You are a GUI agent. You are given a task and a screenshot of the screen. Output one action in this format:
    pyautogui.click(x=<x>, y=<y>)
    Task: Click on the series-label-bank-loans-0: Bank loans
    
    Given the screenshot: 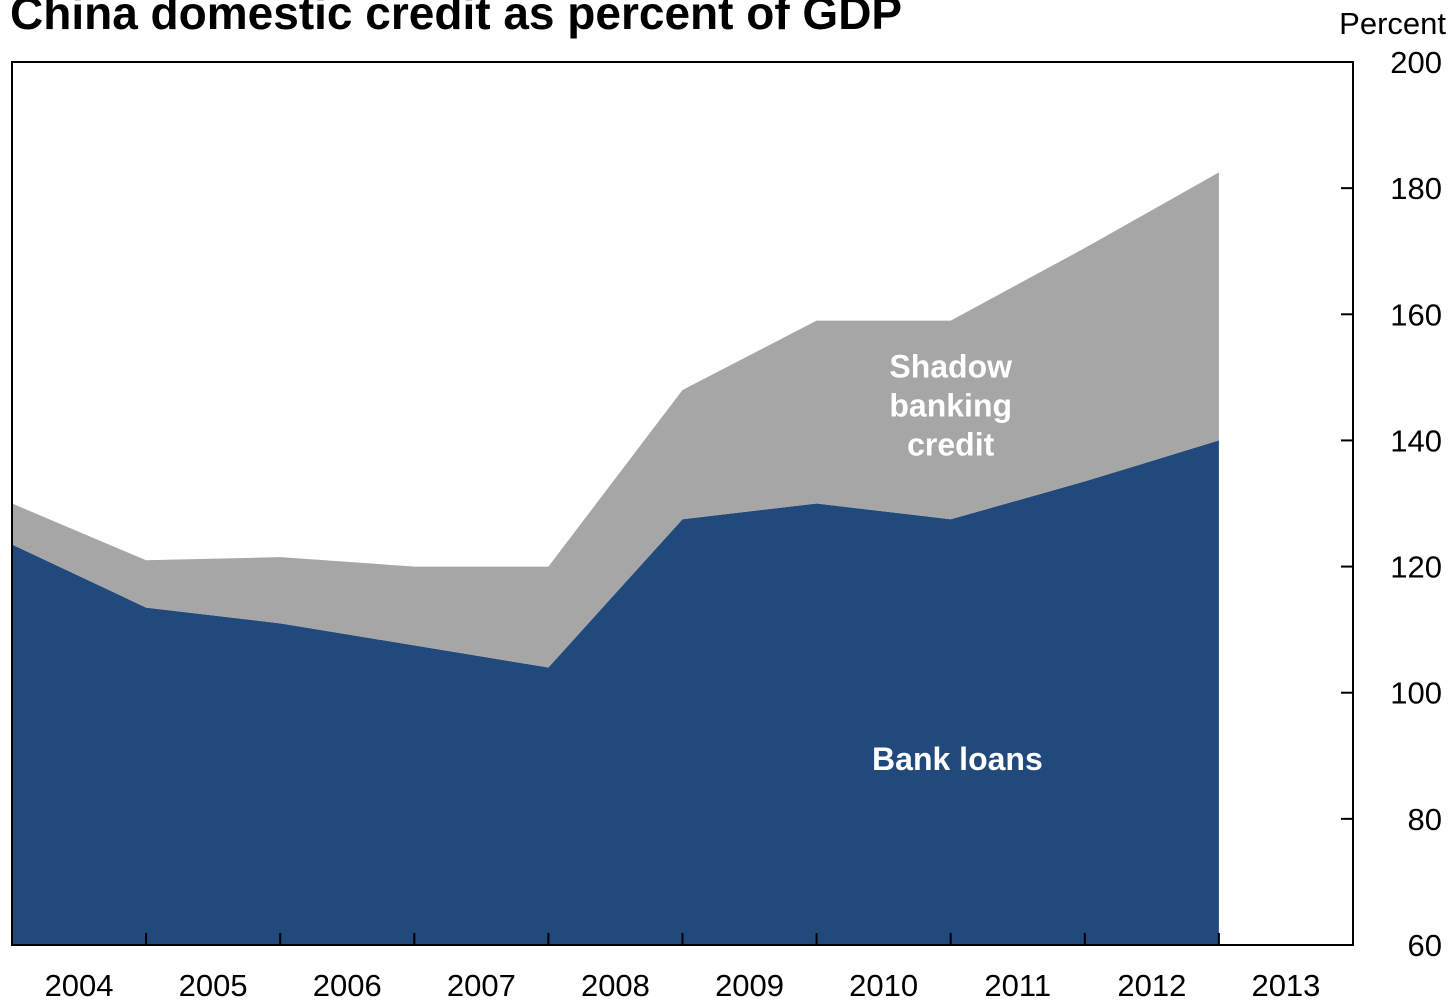 What is the action you would take?
    pyautogui.click(x=957, y=759)
    